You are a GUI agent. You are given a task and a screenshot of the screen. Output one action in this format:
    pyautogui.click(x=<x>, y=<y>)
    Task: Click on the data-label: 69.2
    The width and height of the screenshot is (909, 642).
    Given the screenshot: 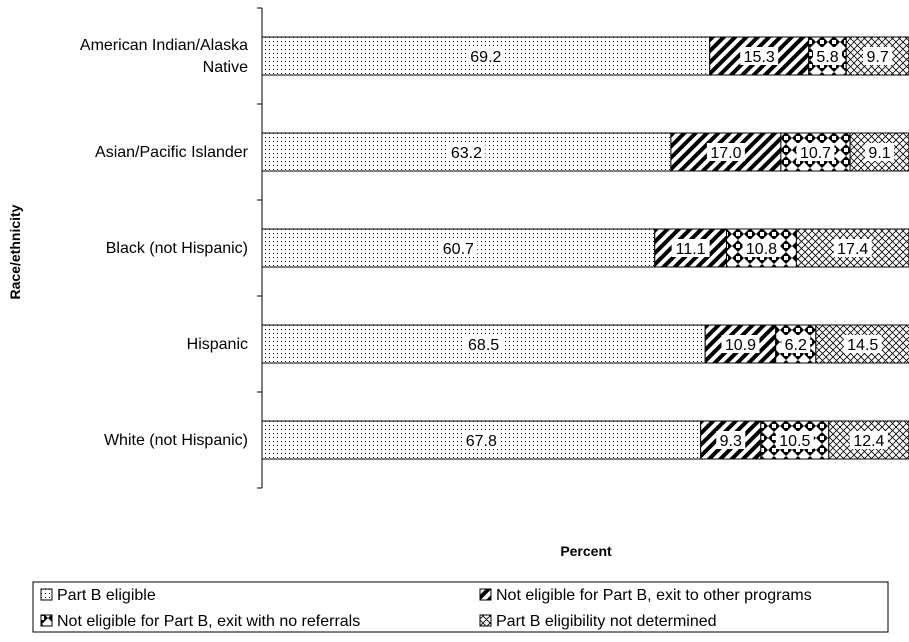 What is the action you would take?
    pyautogui.click(x=485, y=57)
    